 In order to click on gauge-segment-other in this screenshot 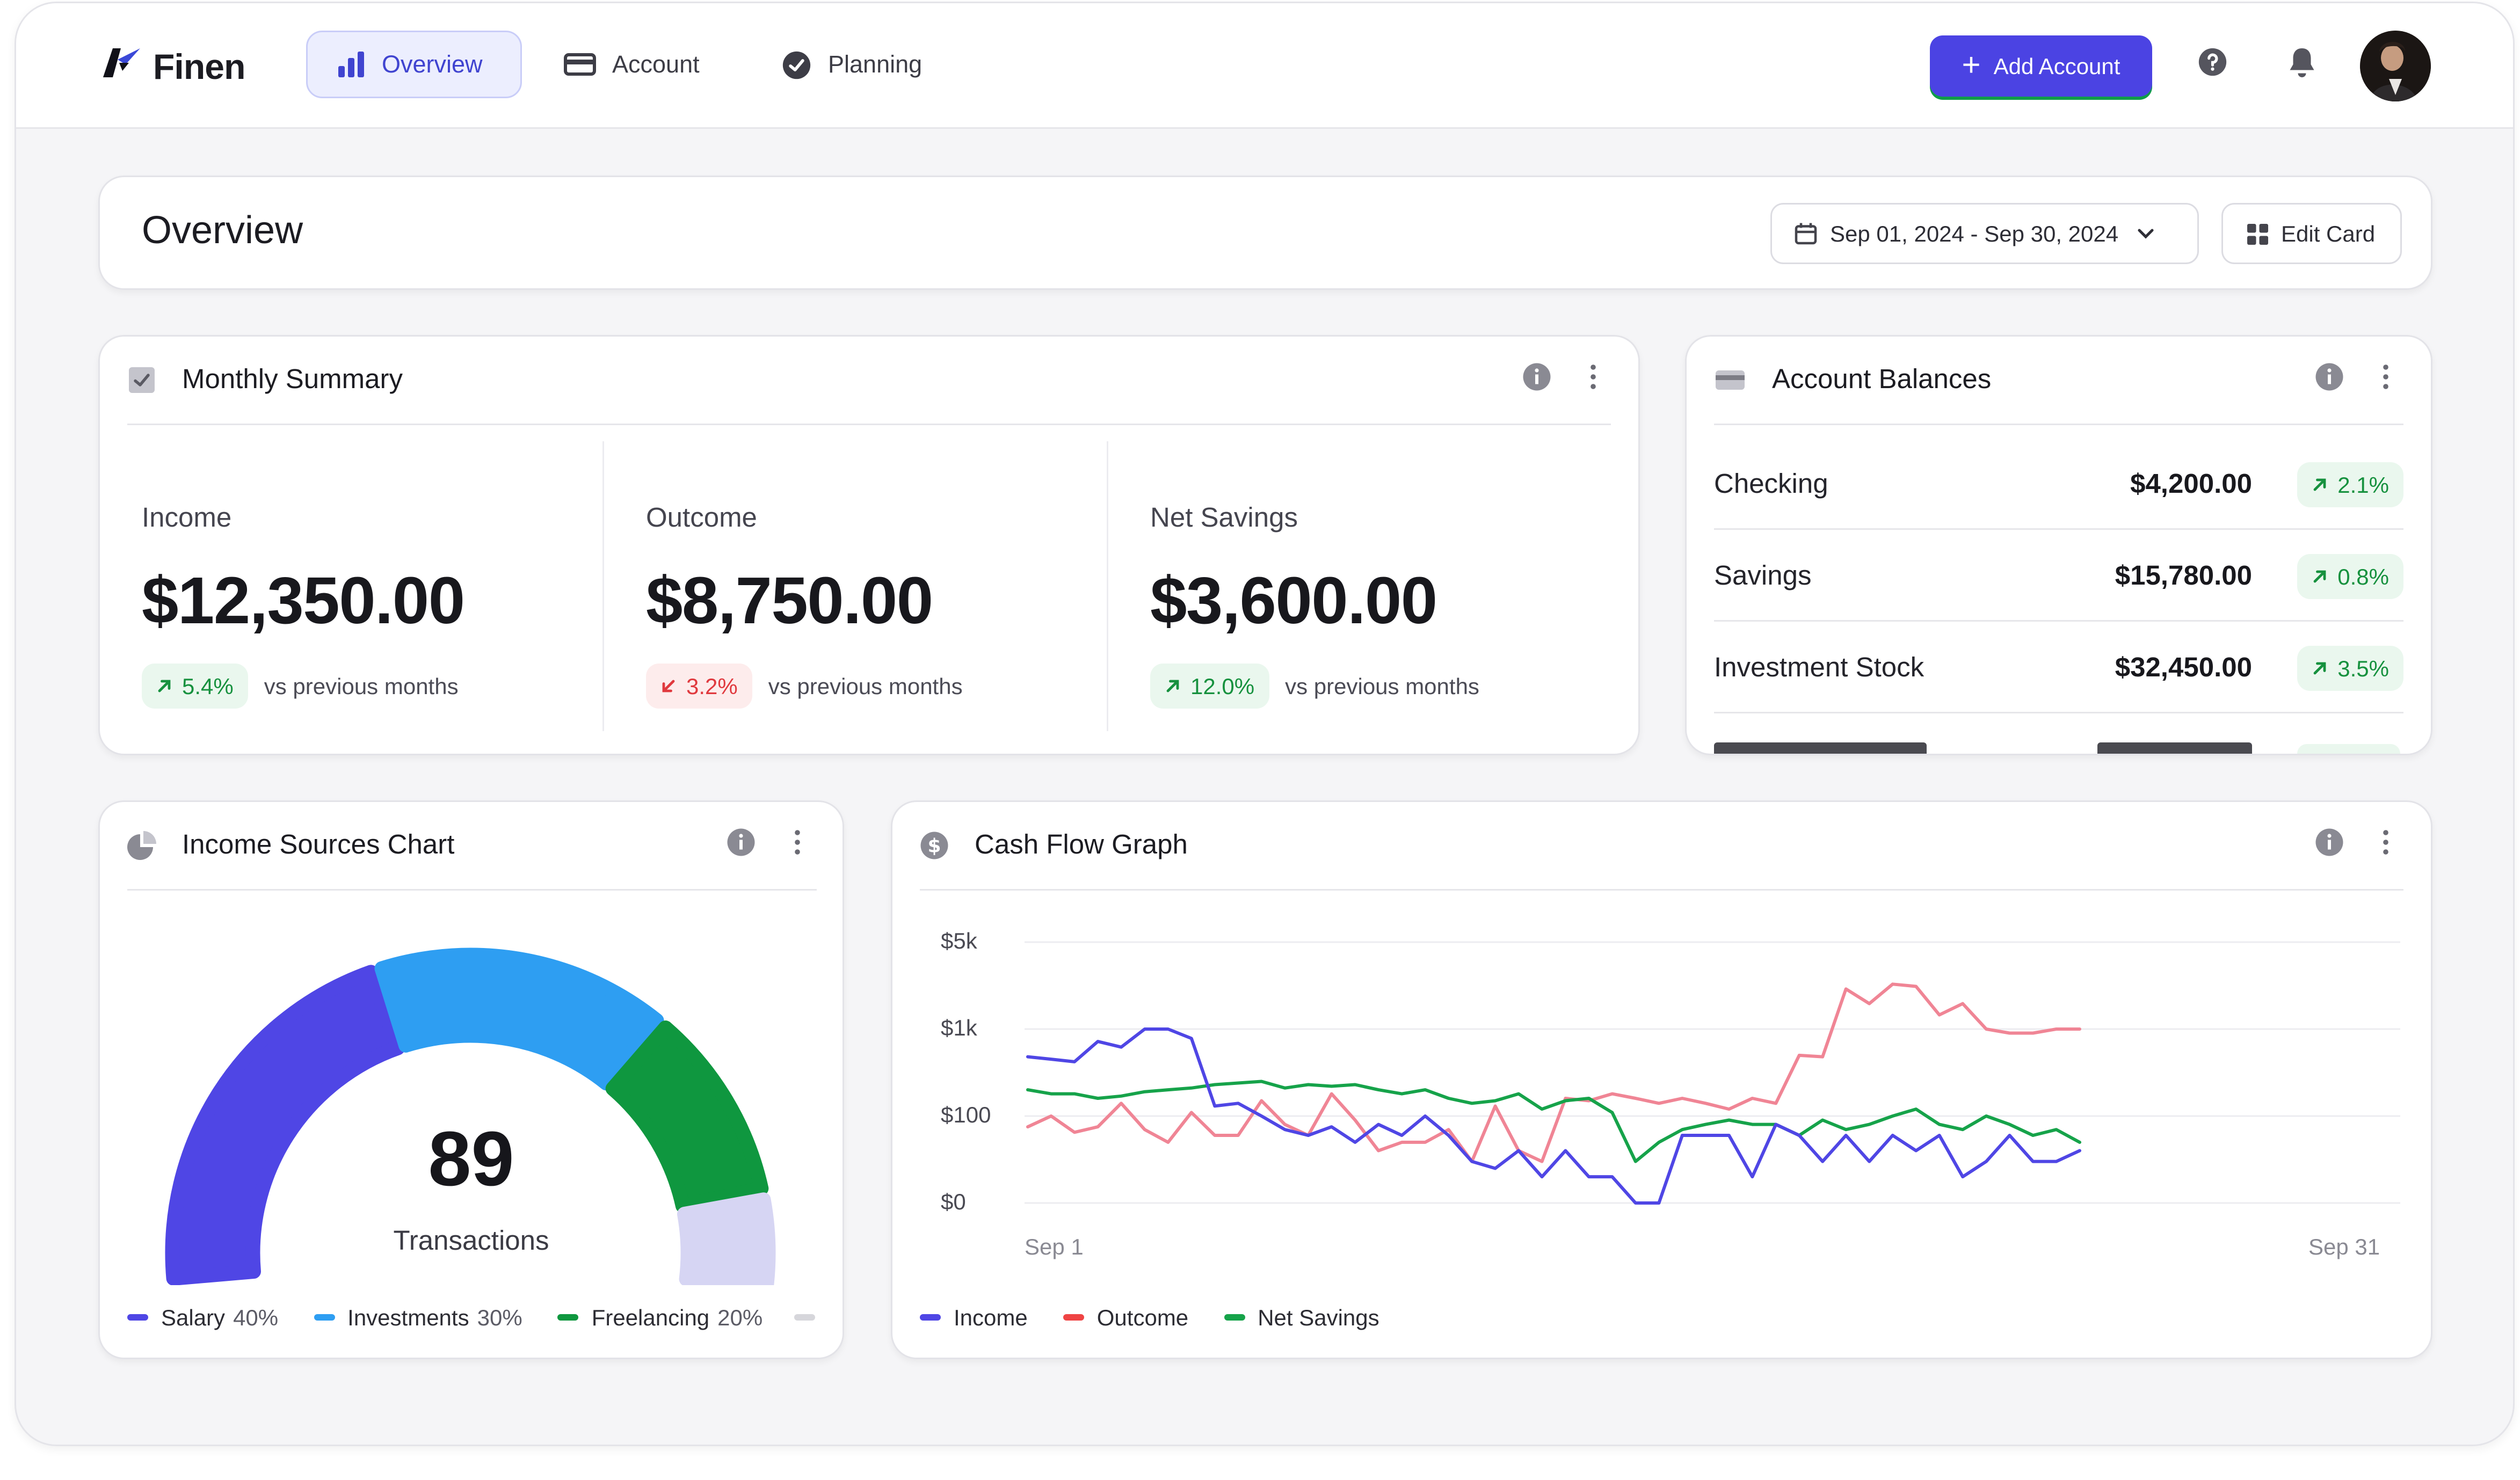, I will do `click(726, 1238)`.